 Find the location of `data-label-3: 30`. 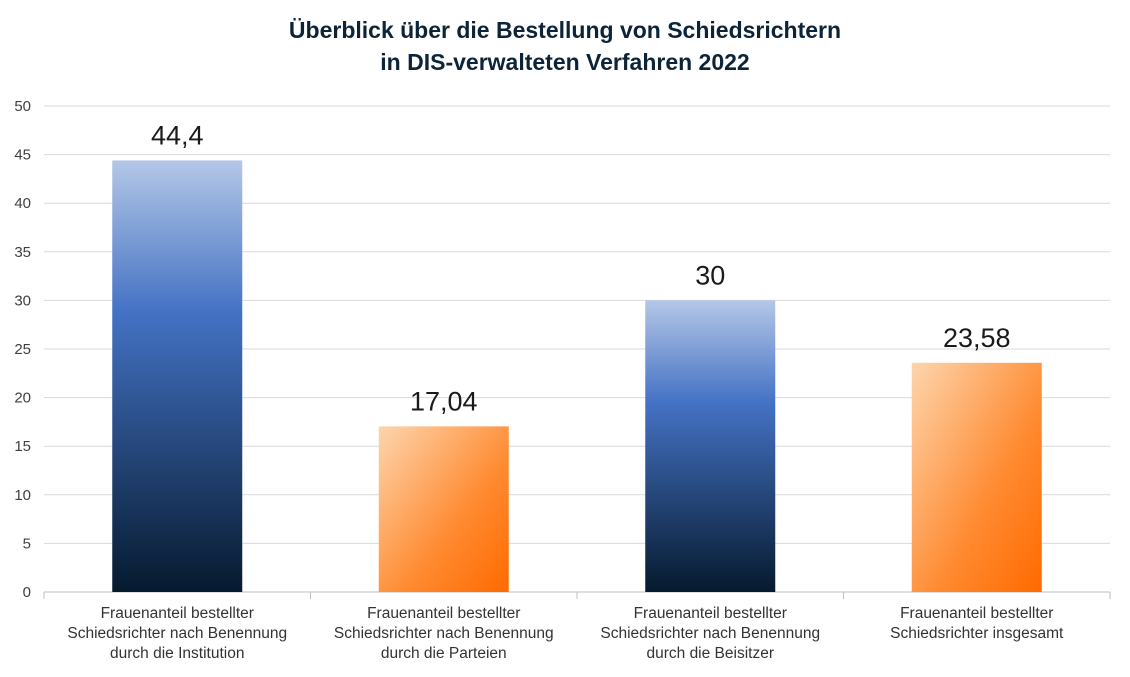

data-label-3: 30 is located at coordinates (710, 275).